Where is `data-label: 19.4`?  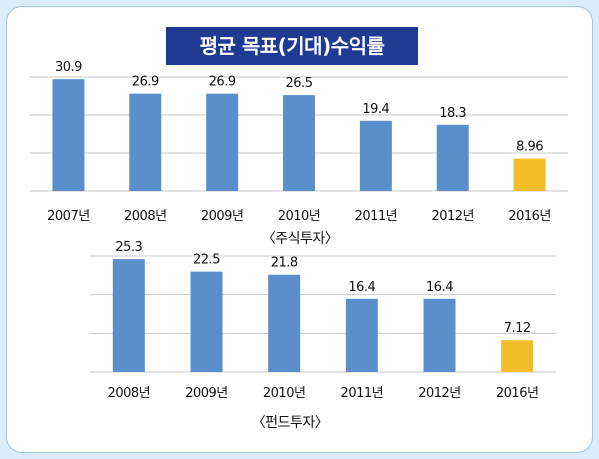
data-label: 19.4 is located at coordinates (375, 109).